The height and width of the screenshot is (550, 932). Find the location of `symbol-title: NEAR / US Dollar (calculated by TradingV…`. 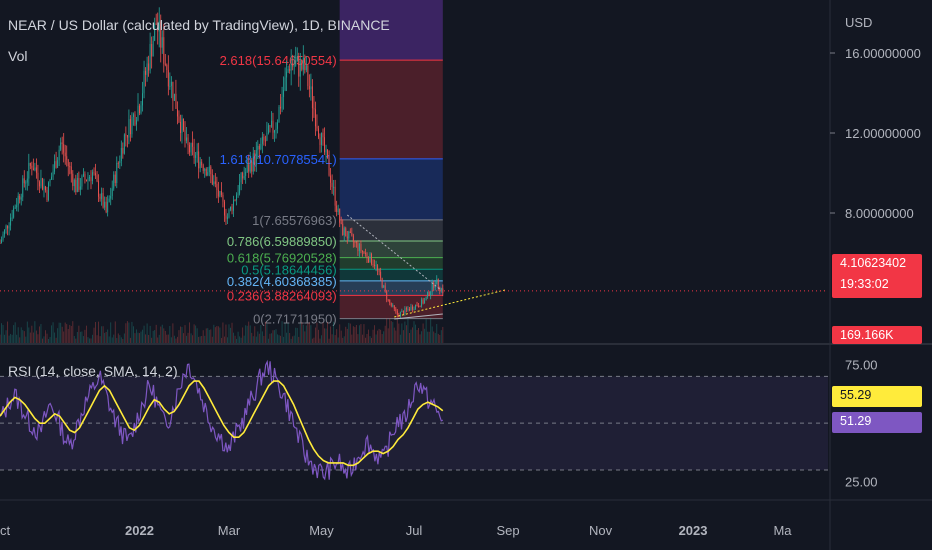

symbol-title: NEAR / US Dollar (calculated by TradingV… is located at coordinates (199, 25).